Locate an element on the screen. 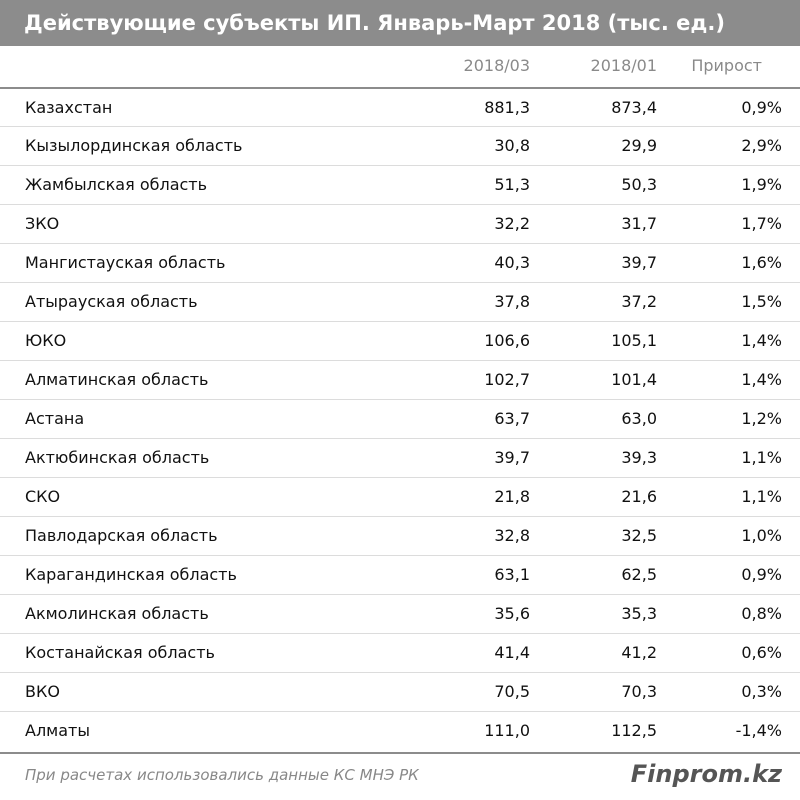 This screenshot has width=800, height=800. value-cell: 101,4 is located at coordinates (634, 379).